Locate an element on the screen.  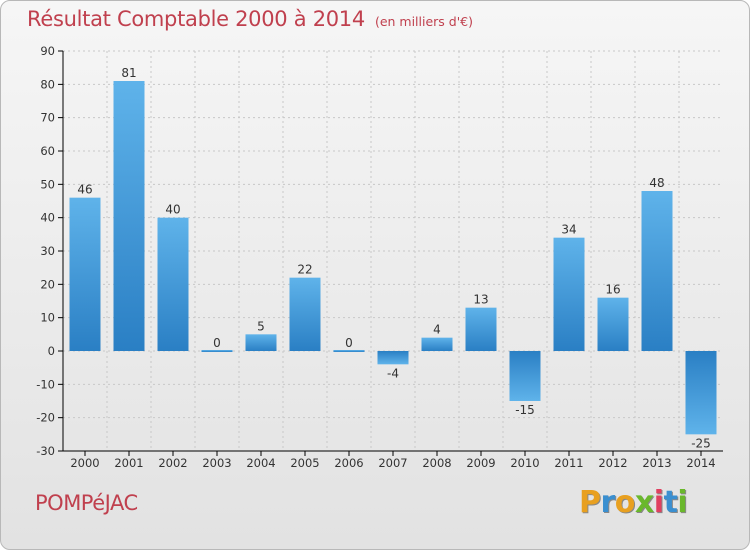
bar-2008 is located at coordinates (437, 344).